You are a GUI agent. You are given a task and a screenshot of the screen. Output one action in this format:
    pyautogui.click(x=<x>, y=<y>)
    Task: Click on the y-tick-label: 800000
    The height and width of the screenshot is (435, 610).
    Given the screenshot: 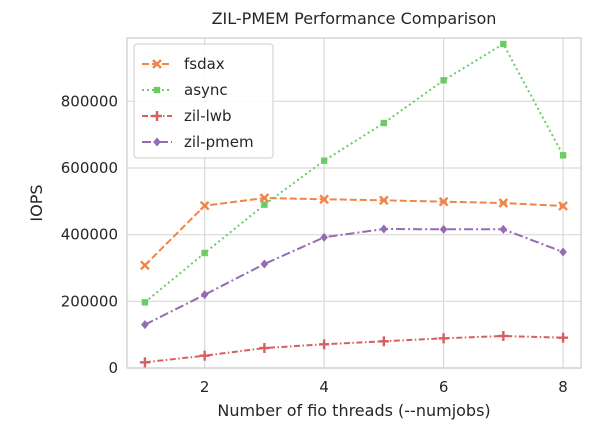 What is the action you would take?
    pyautogui.click(x=89, y=101)
    